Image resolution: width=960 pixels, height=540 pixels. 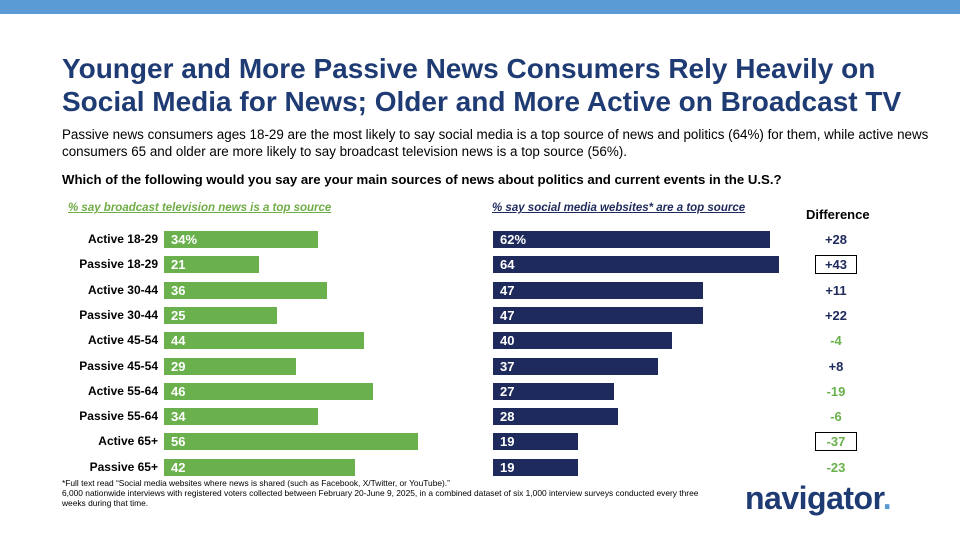 I want to click on social-bar-label: 62%, so click(x=513, y=239).